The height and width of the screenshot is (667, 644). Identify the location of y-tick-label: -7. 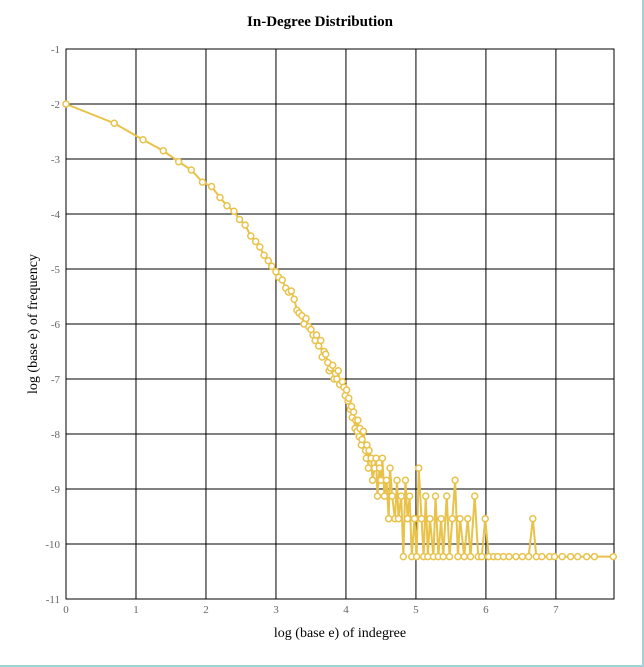
(56, 380).